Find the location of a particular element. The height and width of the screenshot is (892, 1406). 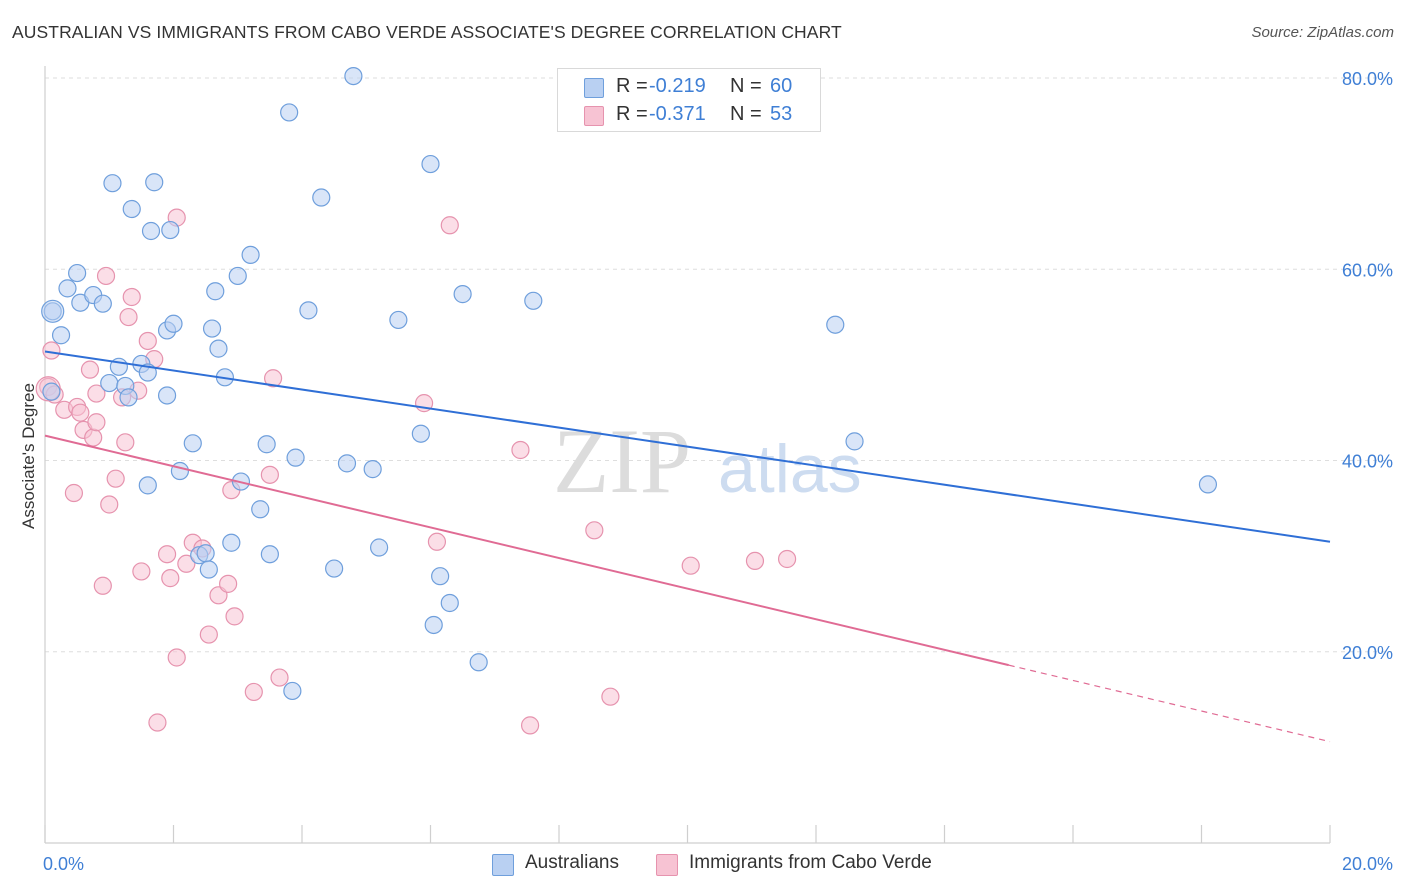

y-axis-label: Associate's Degree is located at coordinates (28, 456).